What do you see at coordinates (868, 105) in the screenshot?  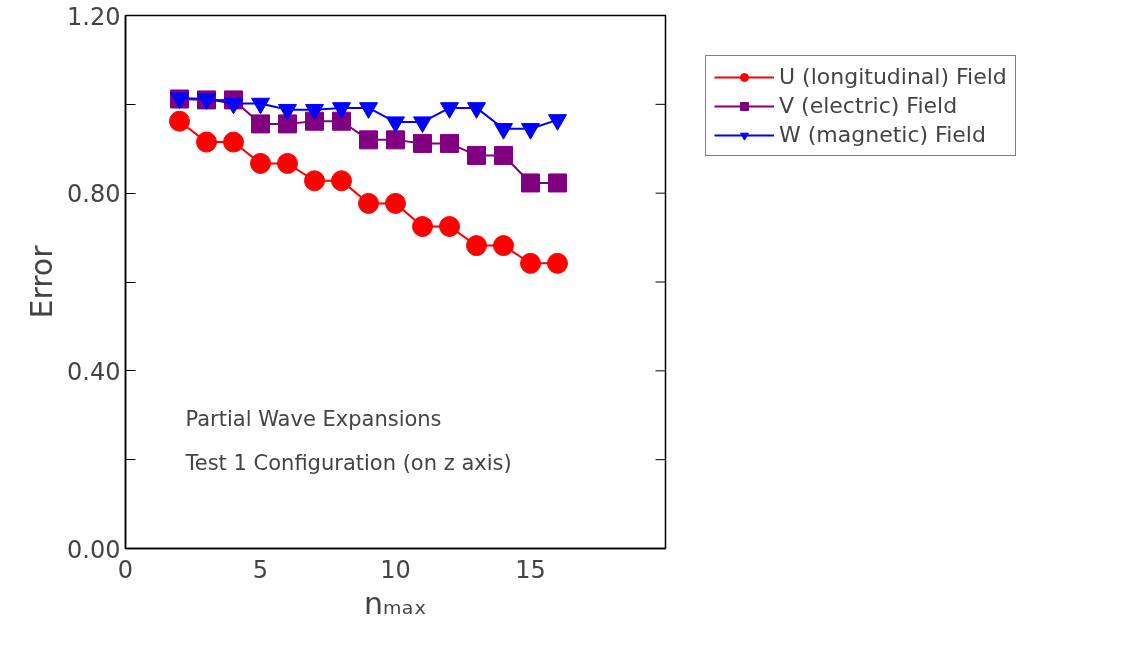 I see `legend-label: V (electric) Field` at bounding box center [868, 105].